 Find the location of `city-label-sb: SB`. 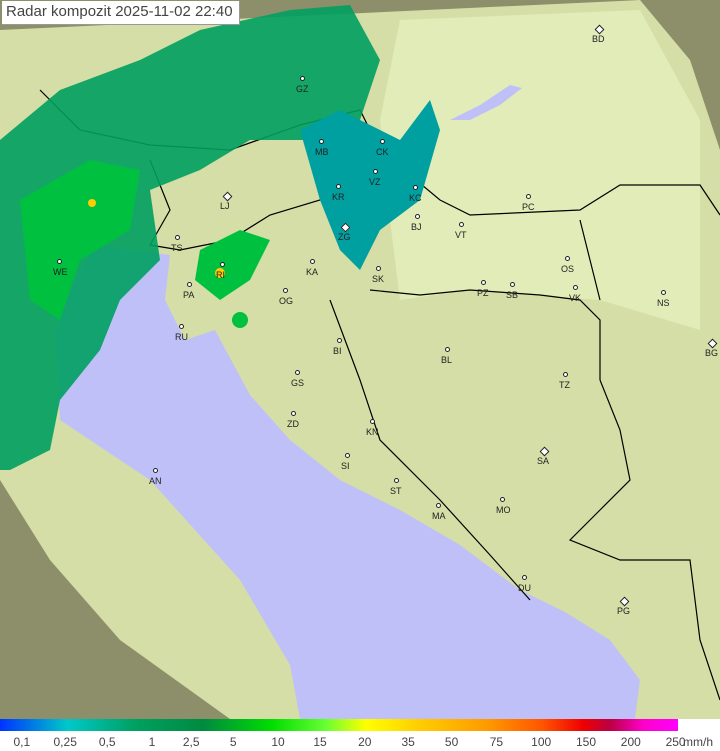

city-label-sb: SB is located at coordinates (512, 291).